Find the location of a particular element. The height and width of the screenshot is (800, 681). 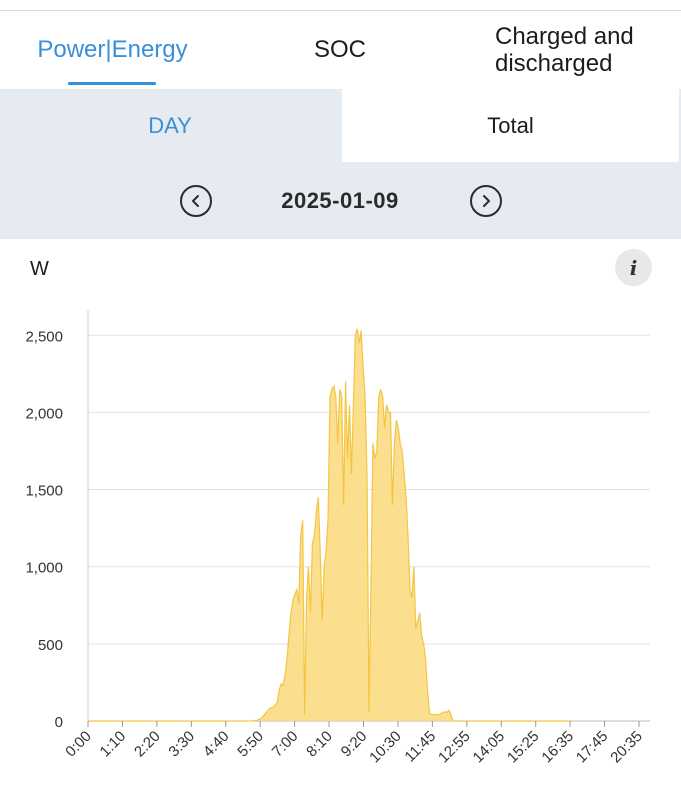

y-tick-label: 0 is located at coordinates (59, 722).